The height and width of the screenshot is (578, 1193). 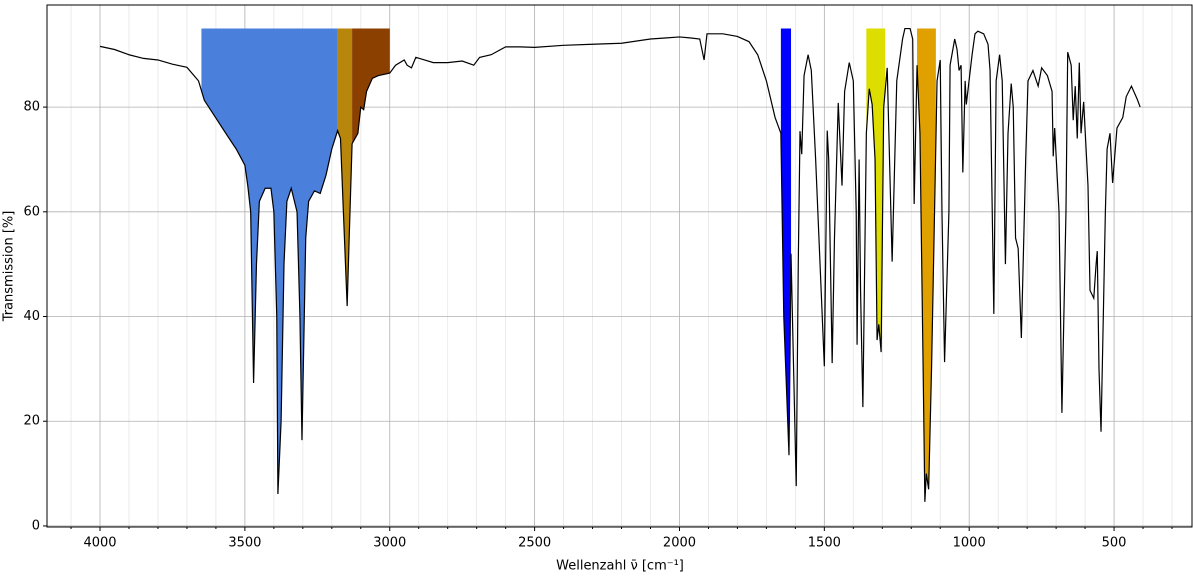 What do you see at coordinates (31, 107) in the screenshot?
I see `y-tick-label: 80` at bounding box center [31, 107].